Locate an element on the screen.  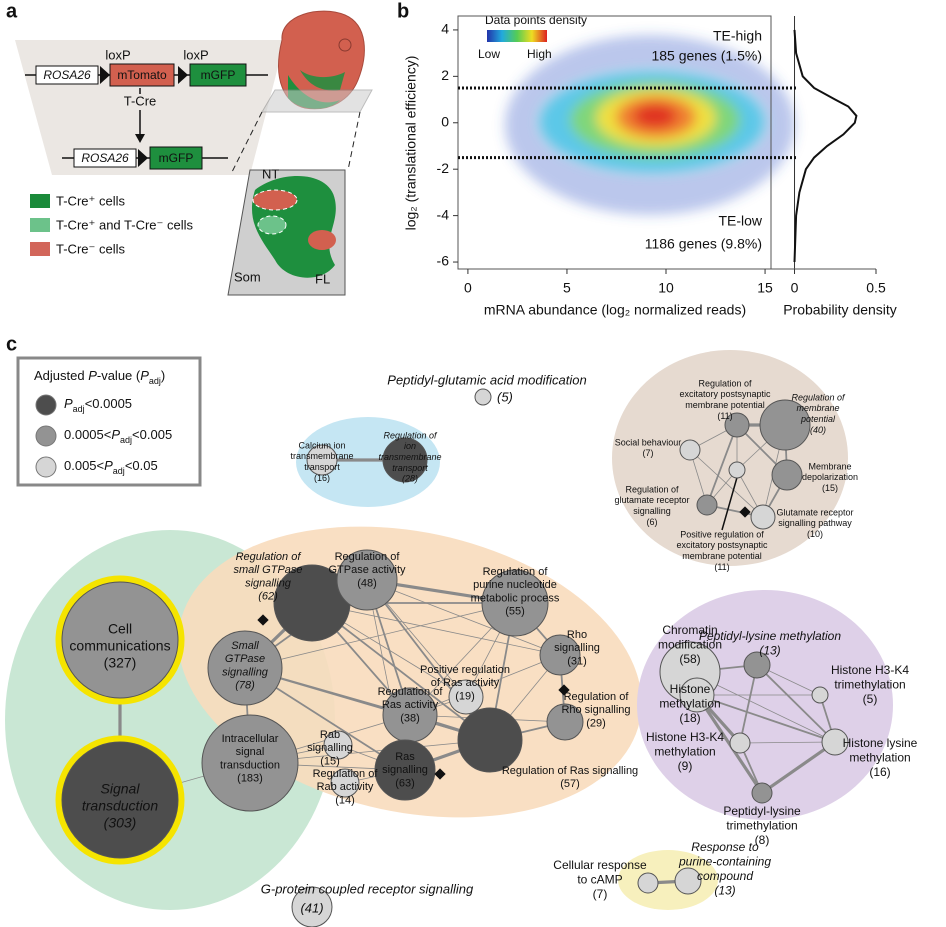
node-count: (11) is located at coordinates (721, 567).